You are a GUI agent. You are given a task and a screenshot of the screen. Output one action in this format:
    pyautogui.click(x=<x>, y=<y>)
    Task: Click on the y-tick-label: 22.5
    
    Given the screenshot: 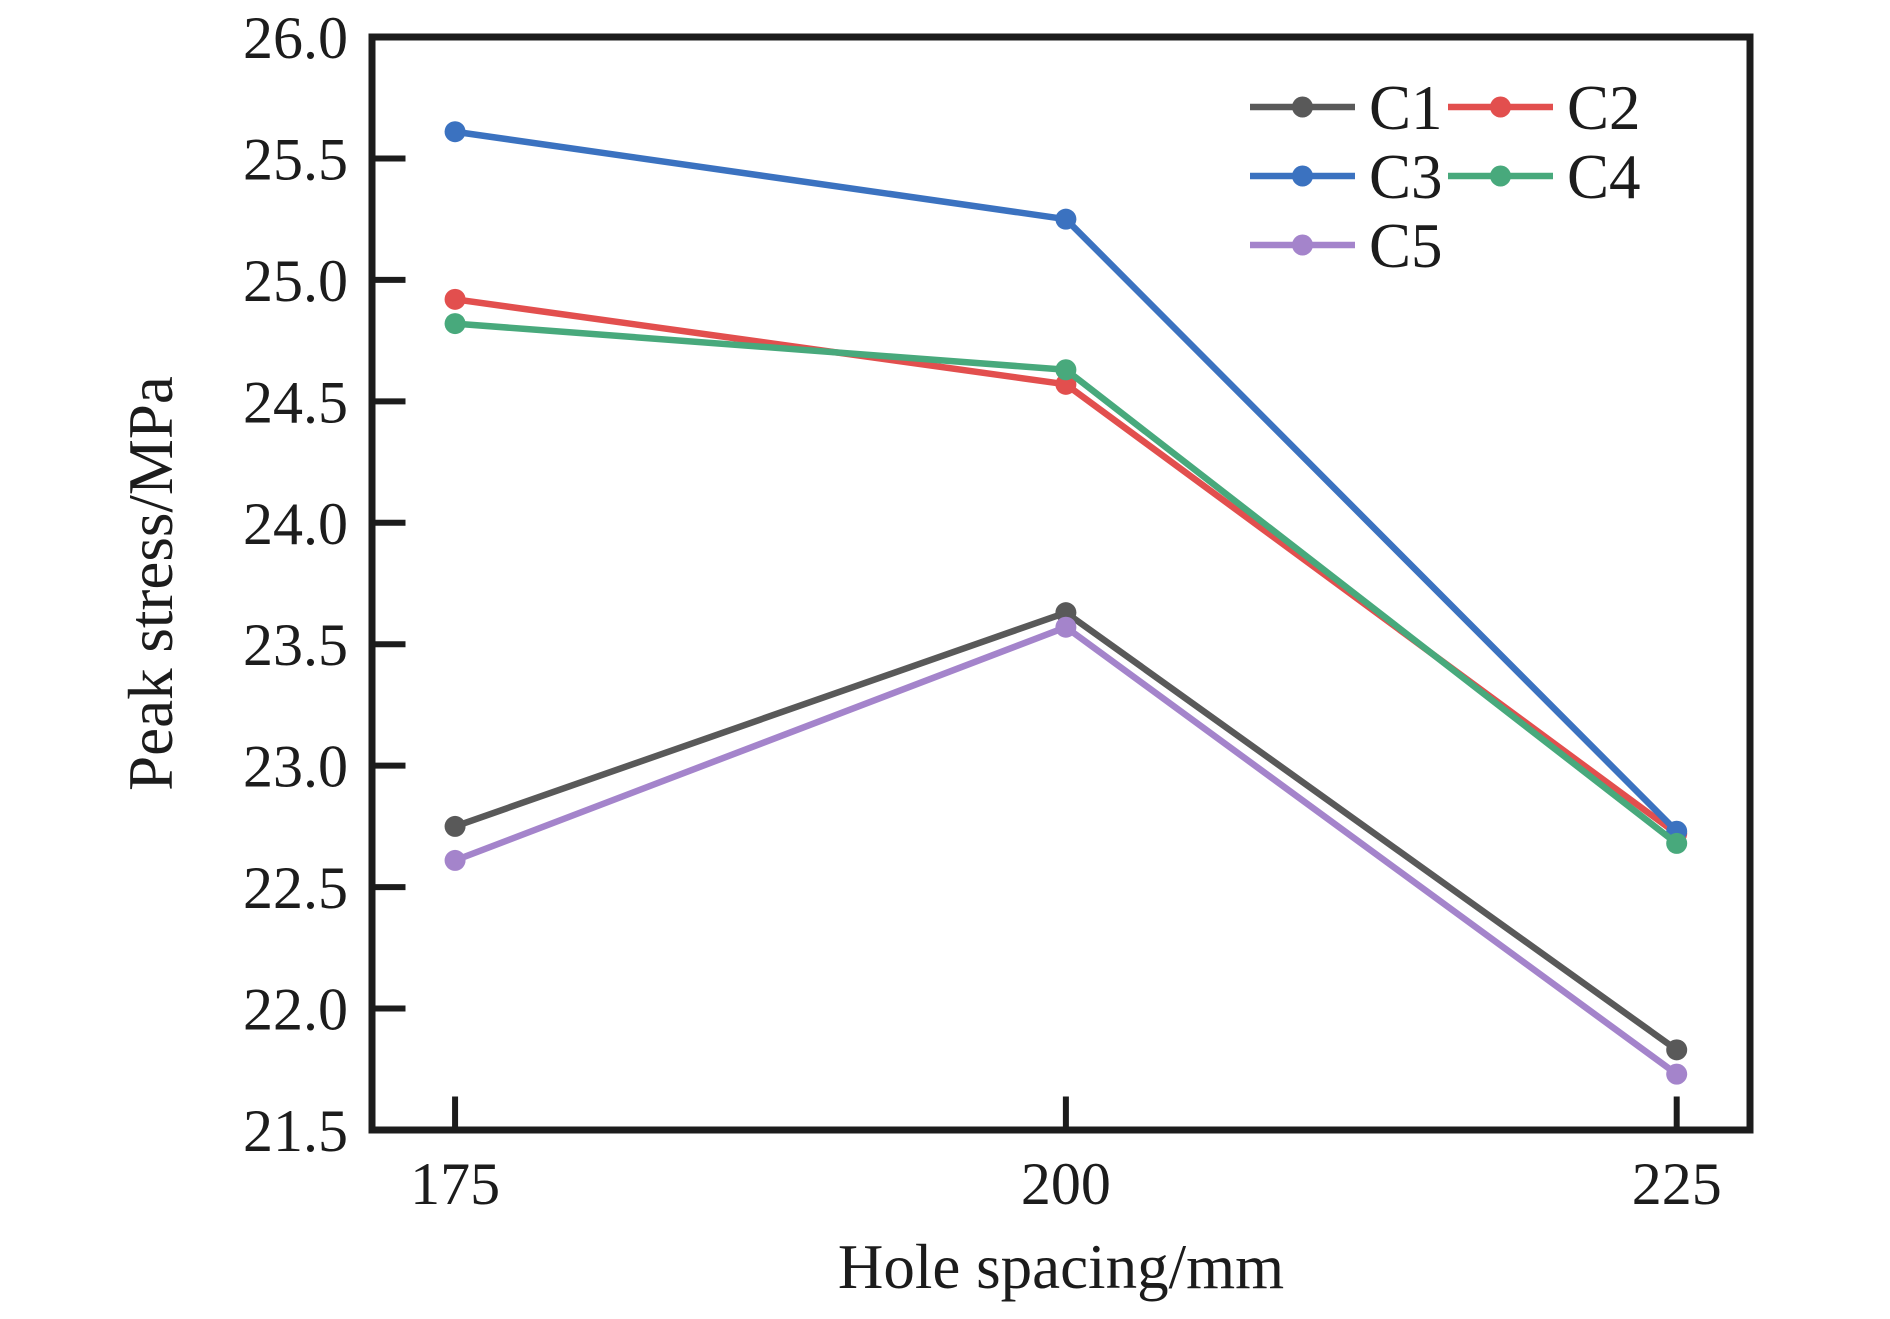 What is the action you would take?
    pyautogui.click(x=295, y=888)
    